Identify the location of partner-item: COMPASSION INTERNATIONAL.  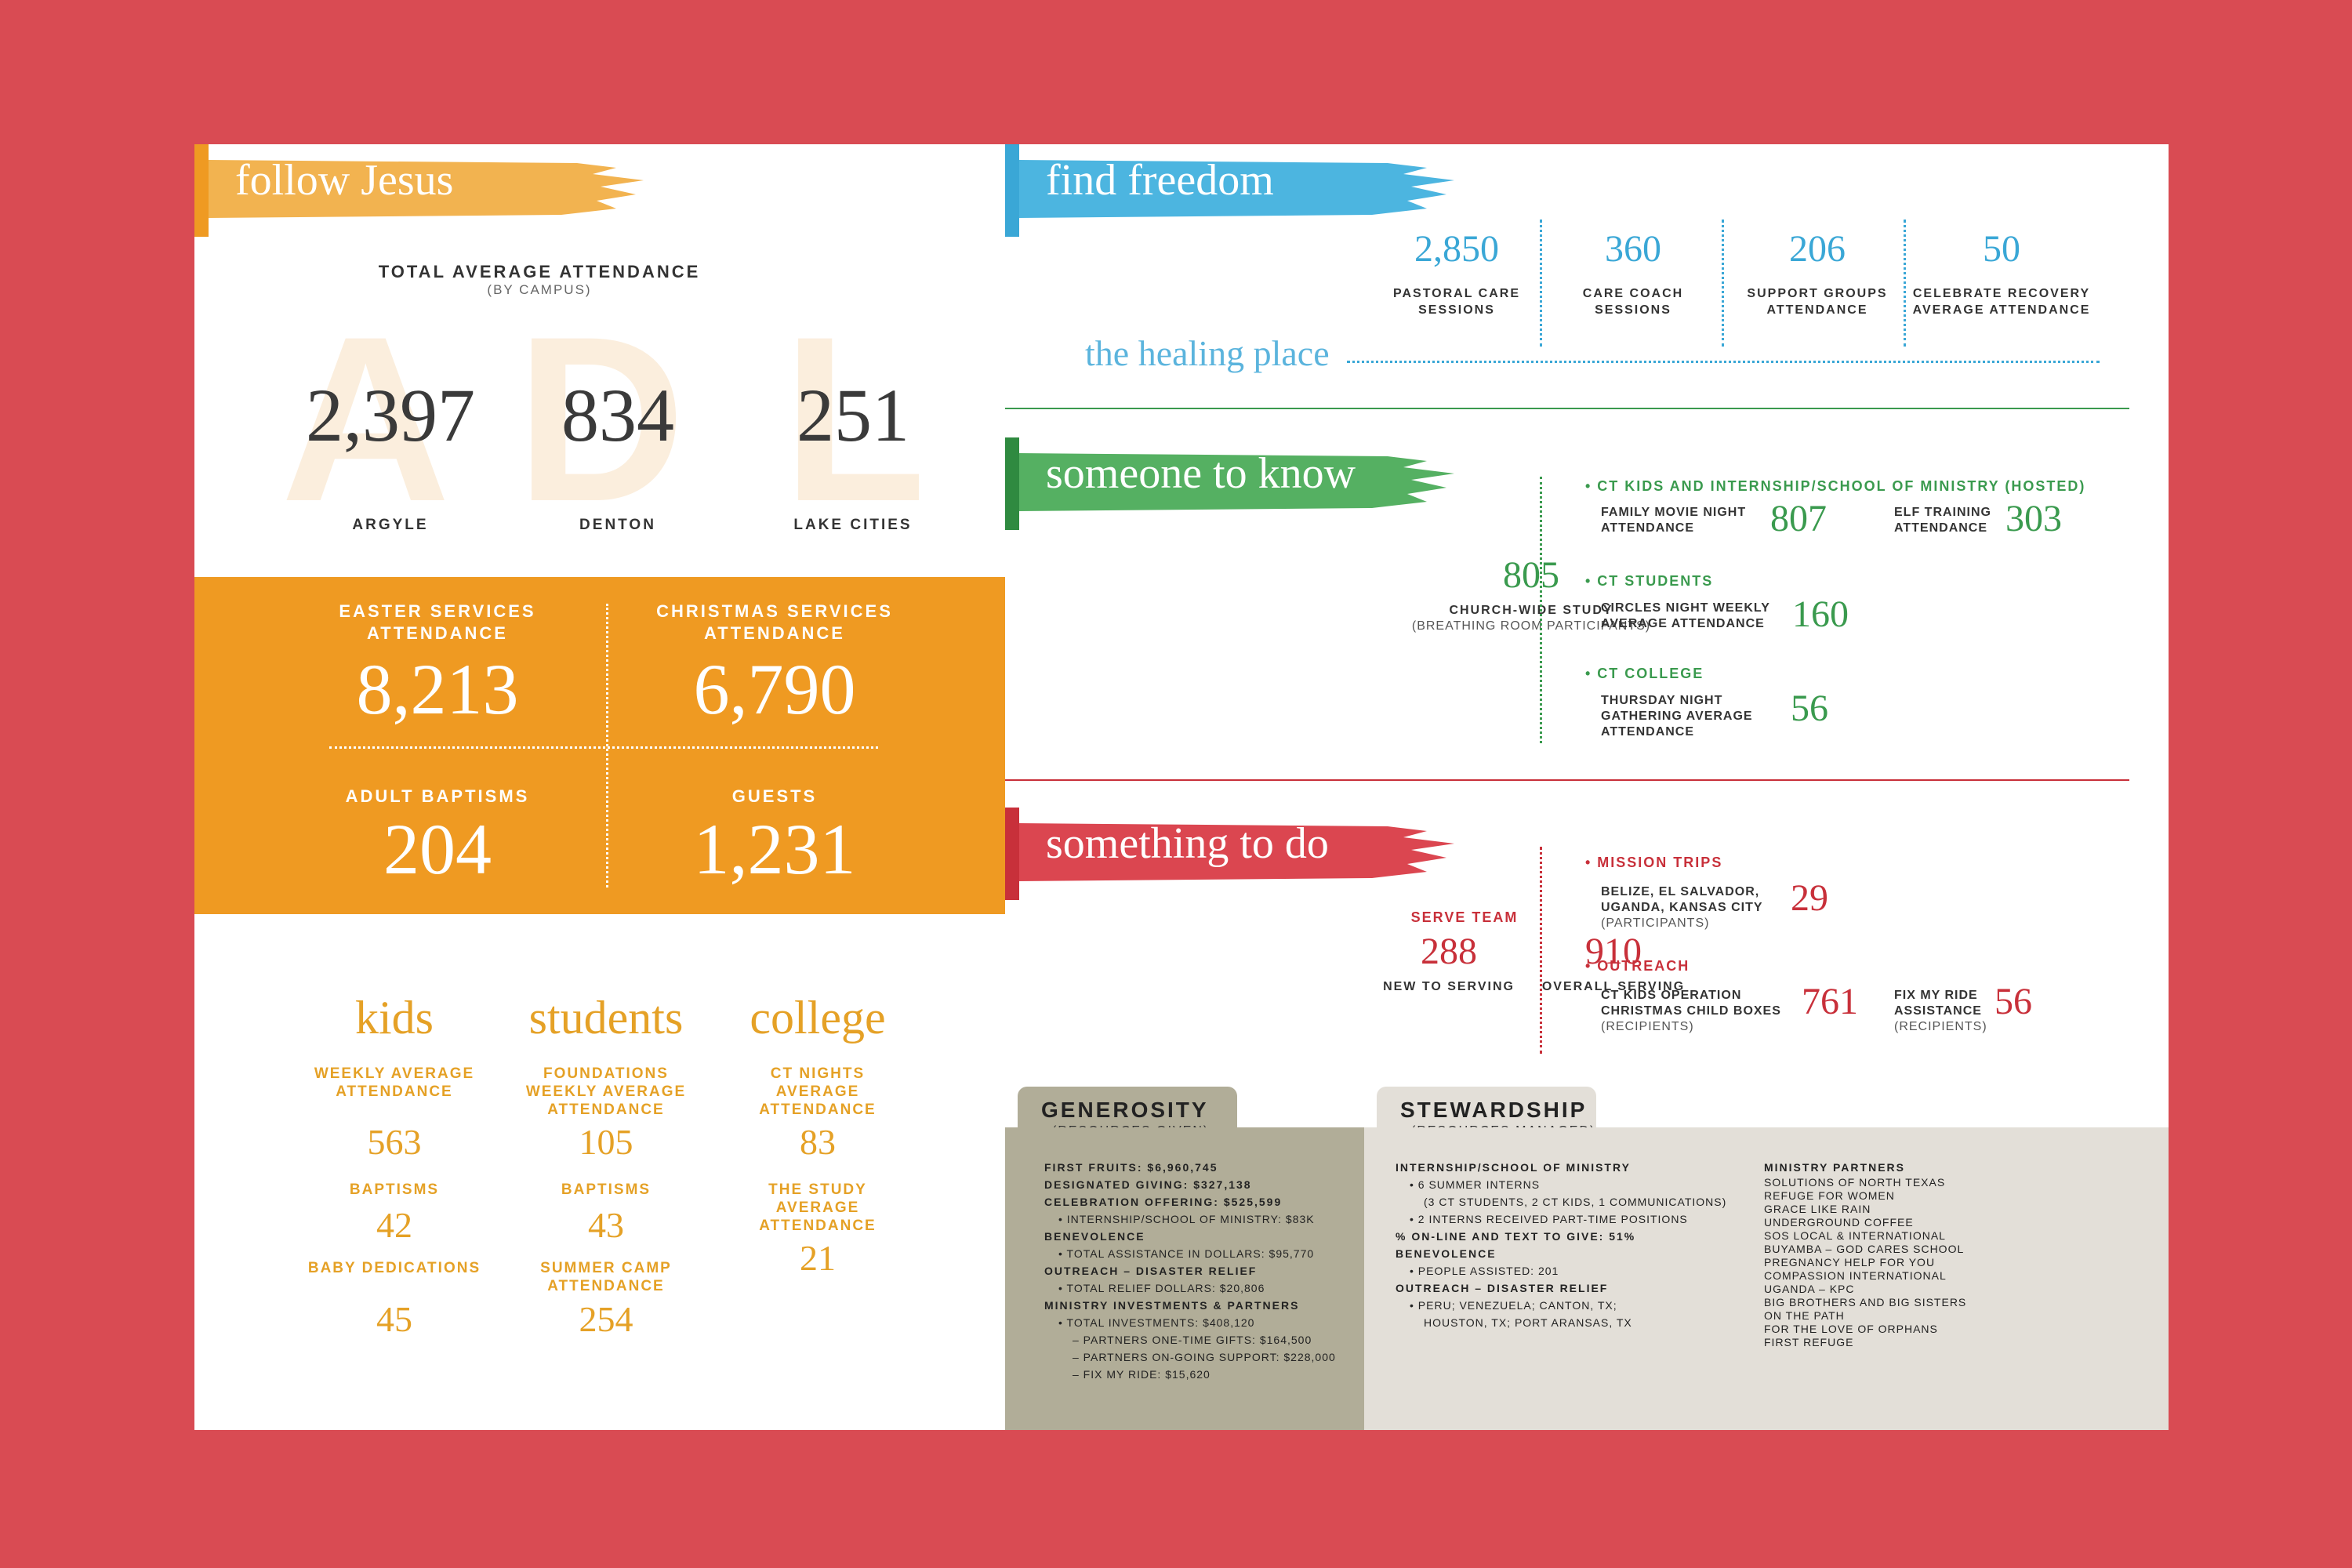
(1855, 1275).